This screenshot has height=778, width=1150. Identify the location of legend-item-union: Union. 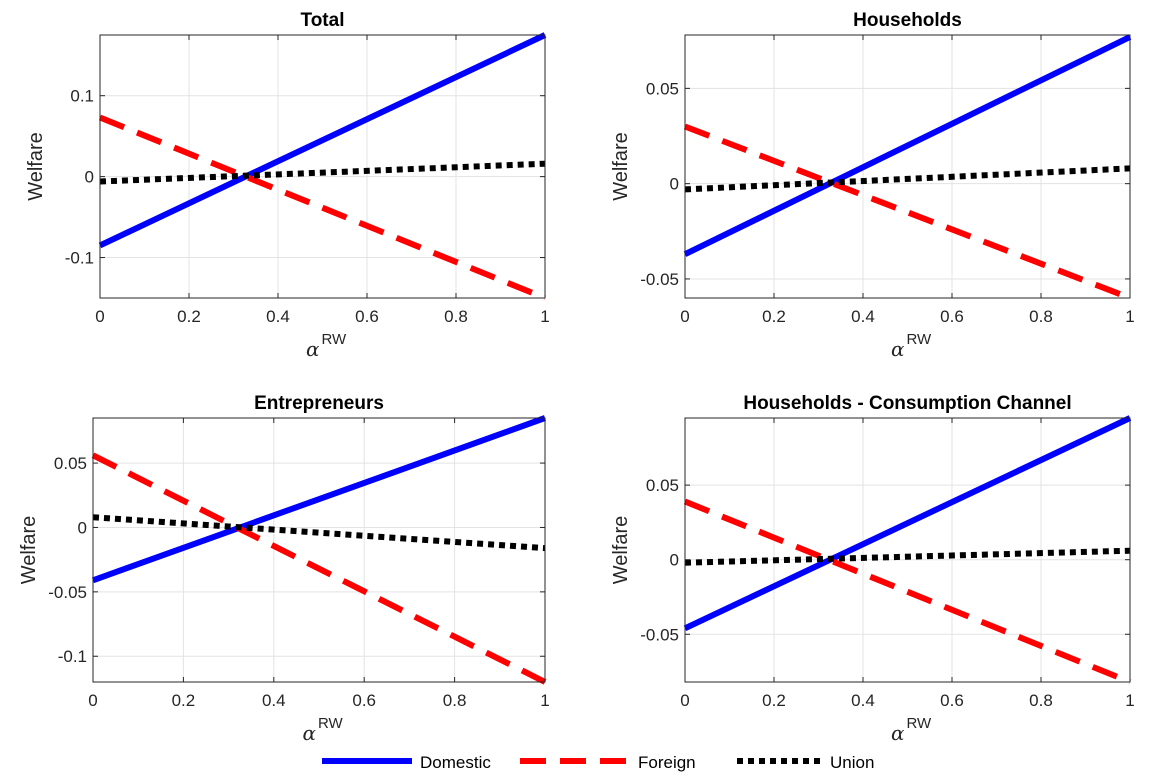
(805, 762).